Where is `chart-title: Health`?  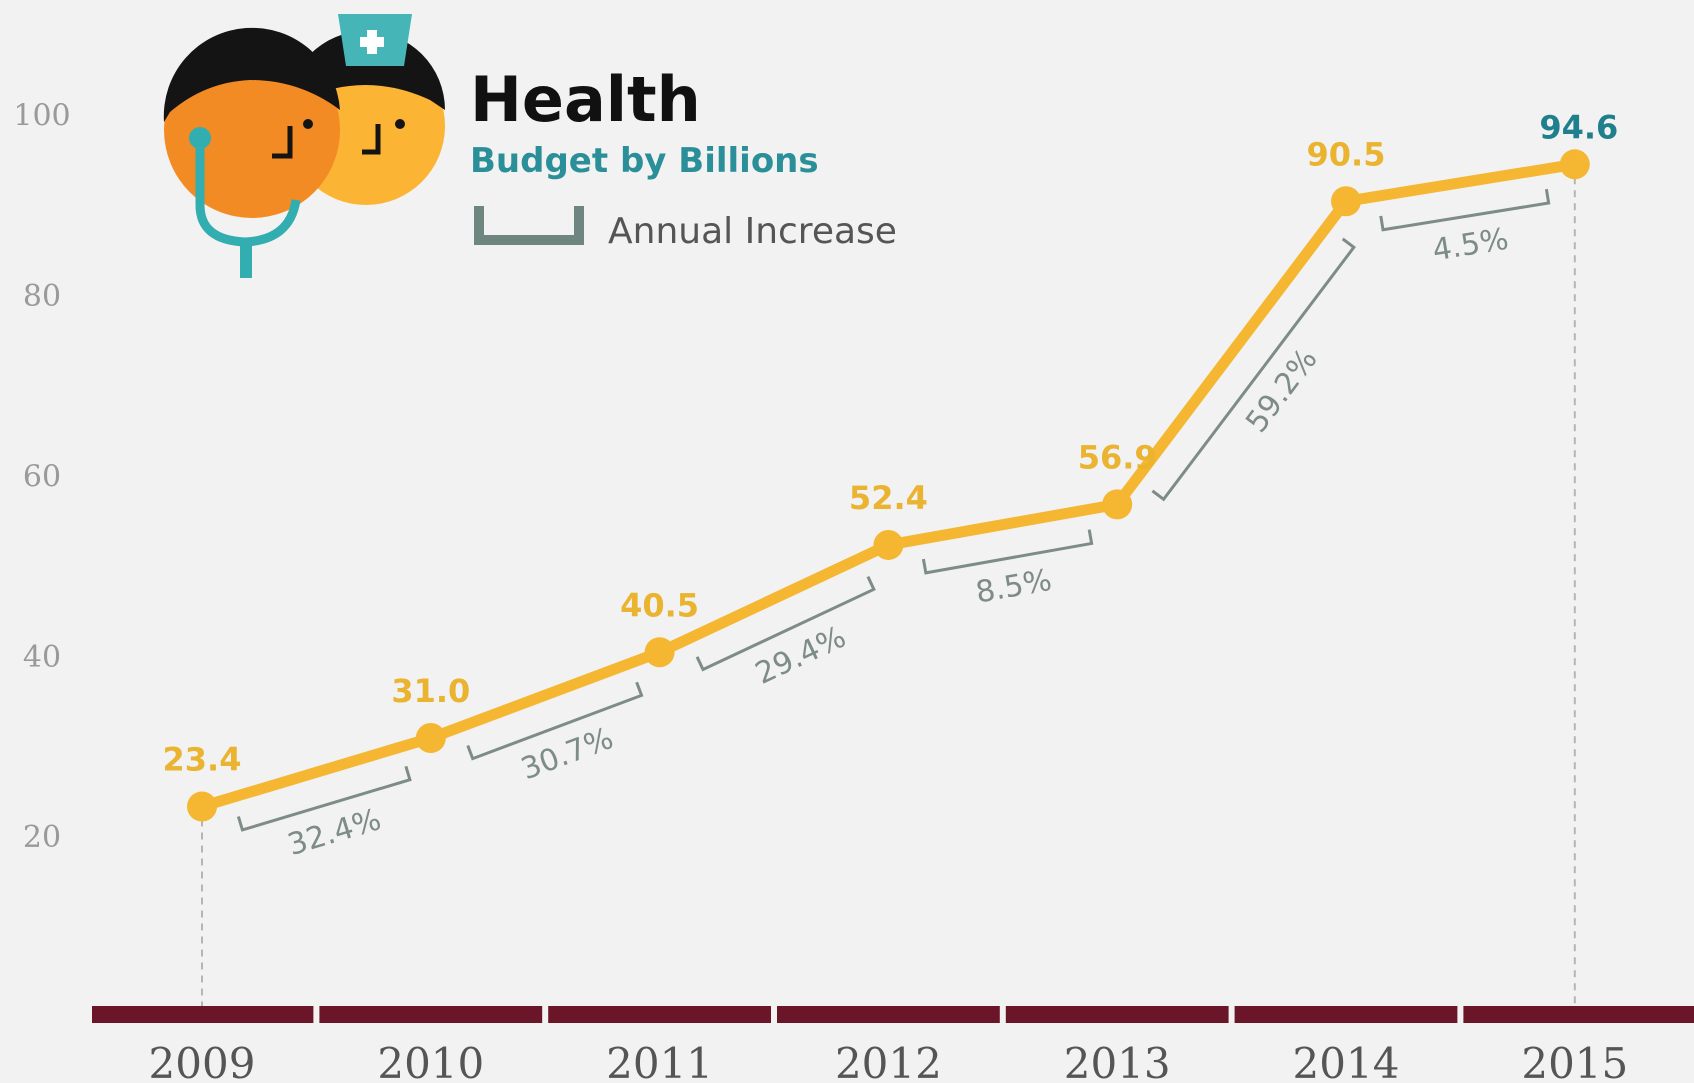
chart-title: Health is located at coordinates (585, 99).